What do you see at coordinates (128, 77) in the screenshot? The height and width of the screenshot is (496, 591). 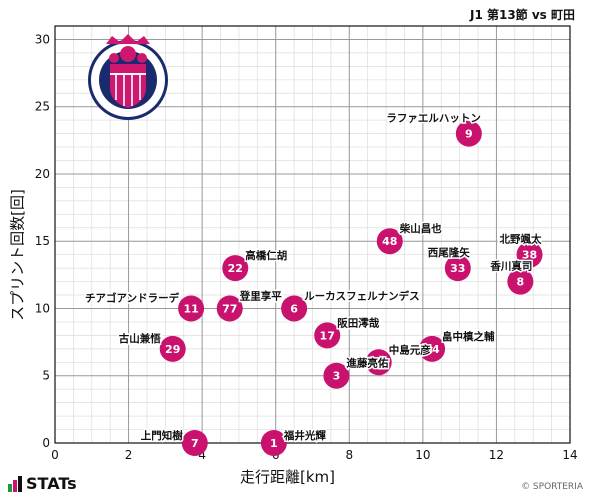 I see `cerezo-osaka-crest-icon` at bounding box center [128, 77].